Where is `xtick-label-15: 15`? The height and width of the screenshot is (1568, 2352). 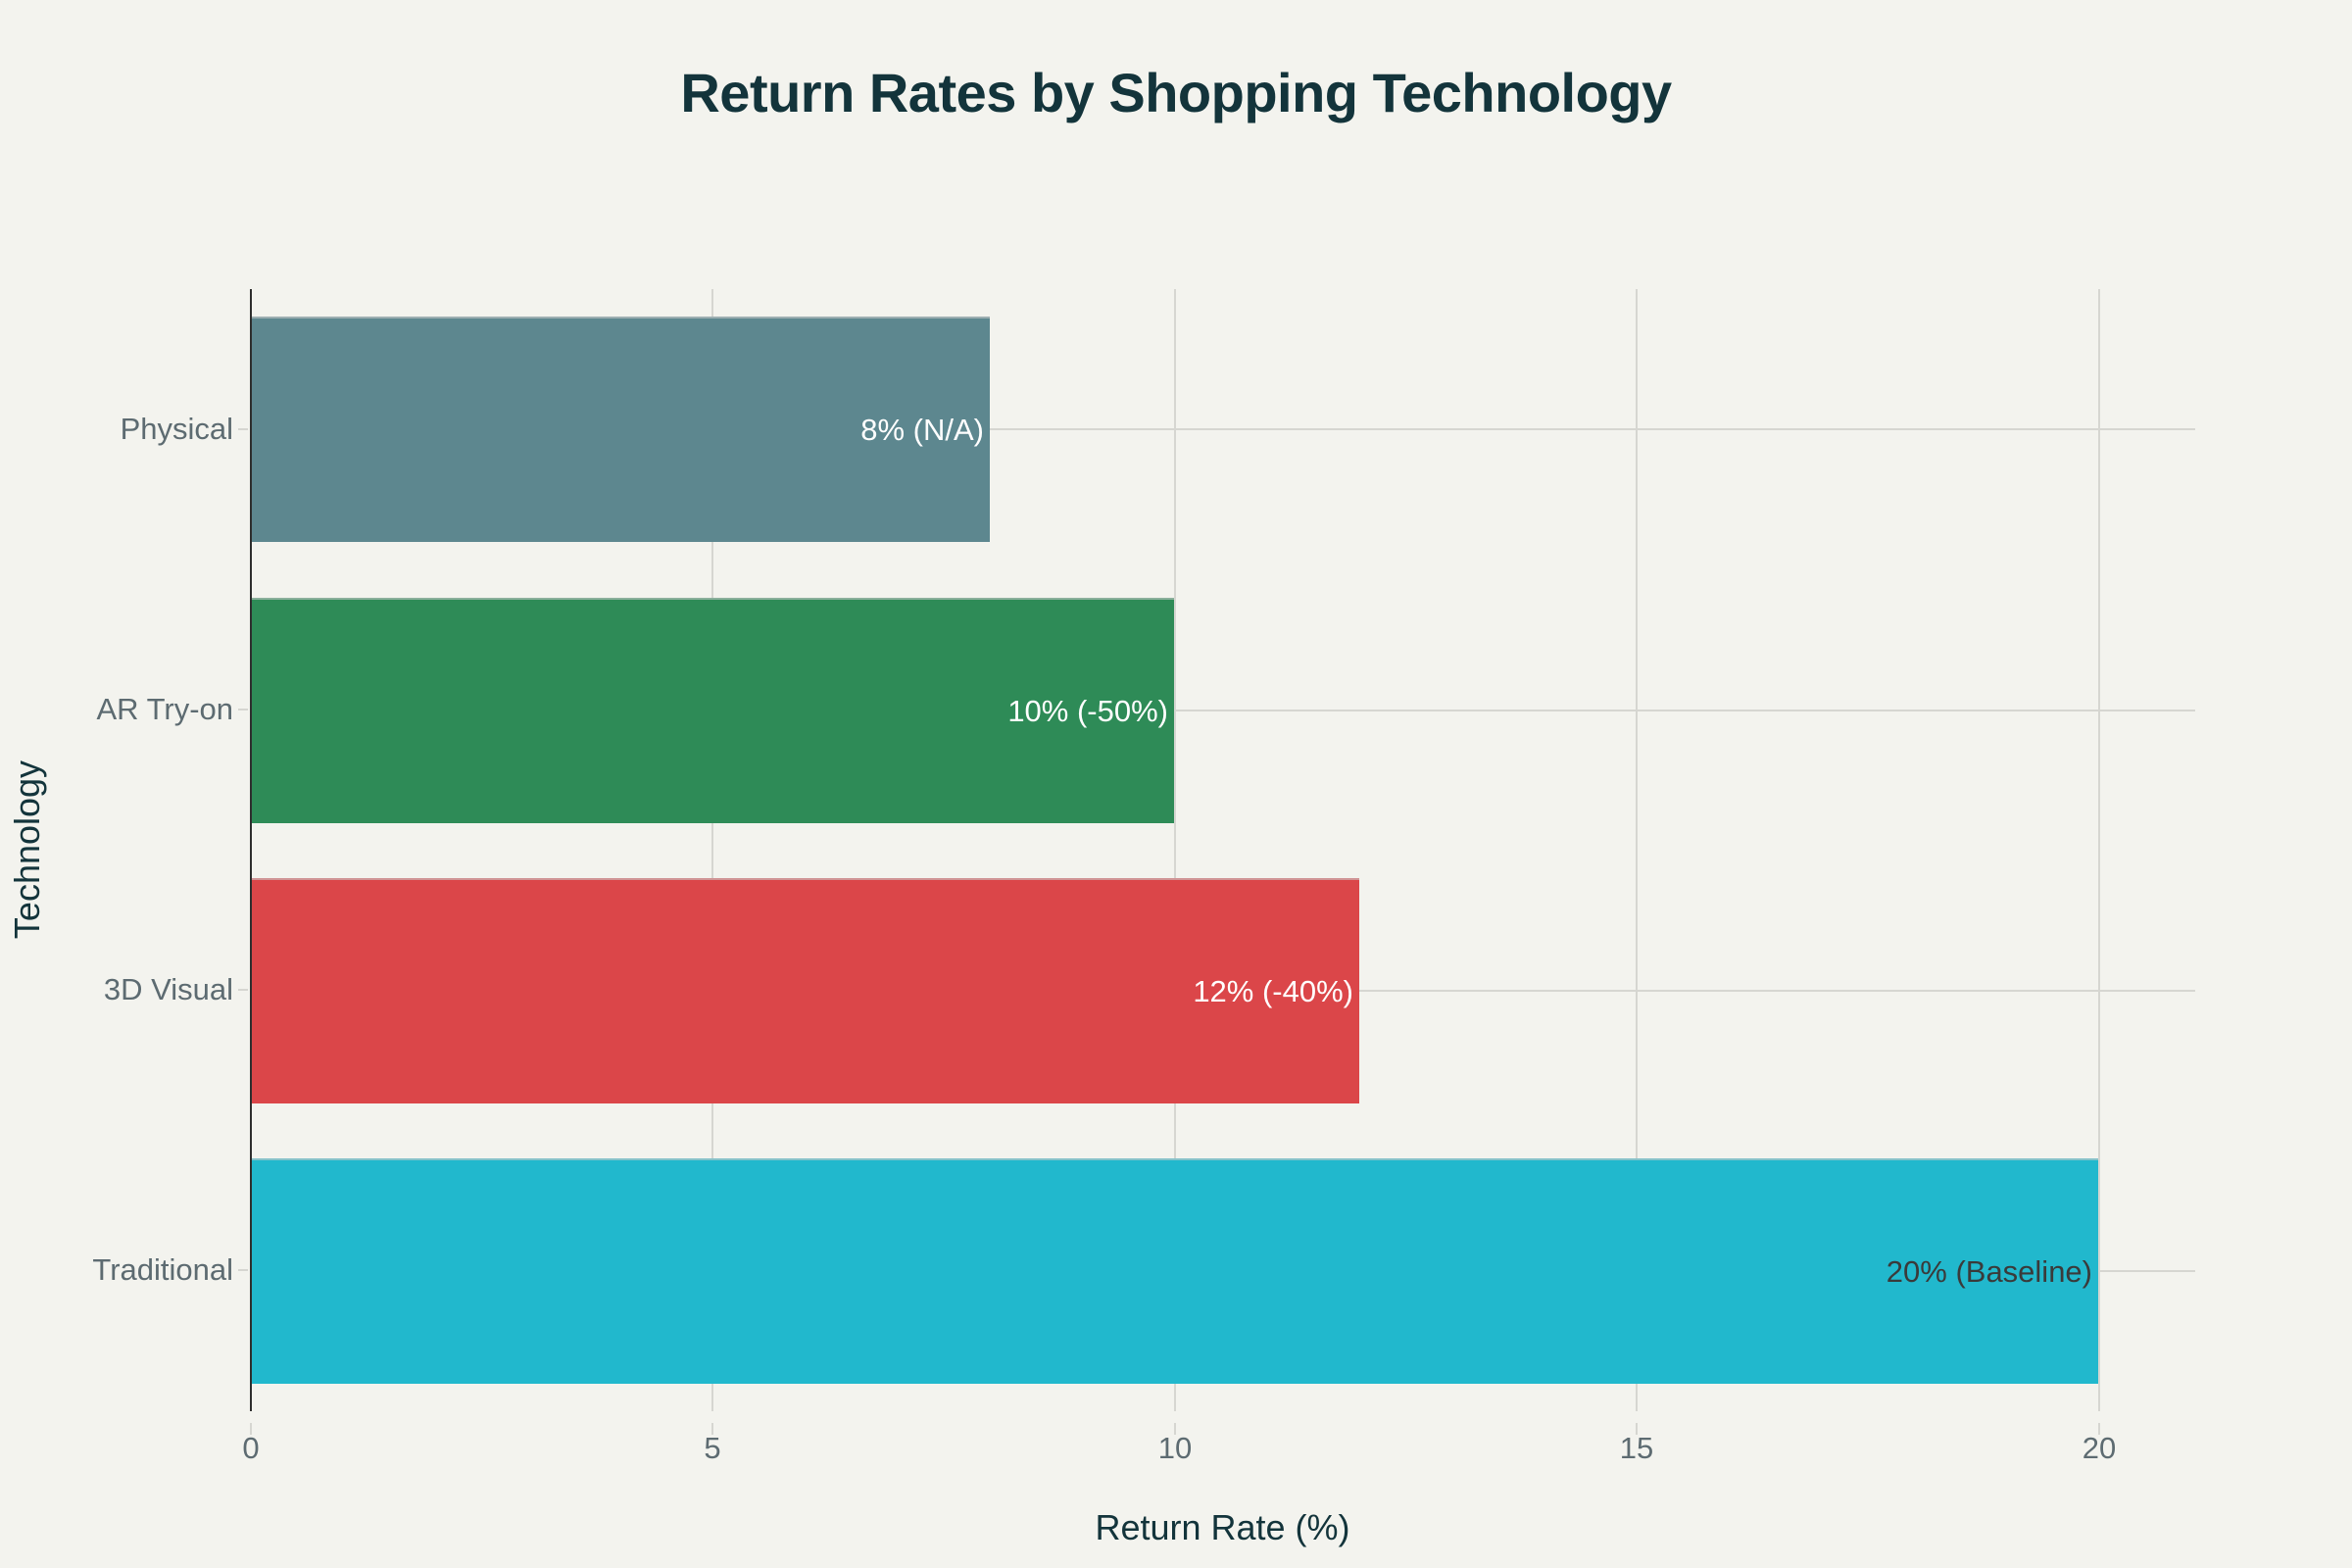
xtick-label-15: 15 is located at coordinates (1636, 1448).